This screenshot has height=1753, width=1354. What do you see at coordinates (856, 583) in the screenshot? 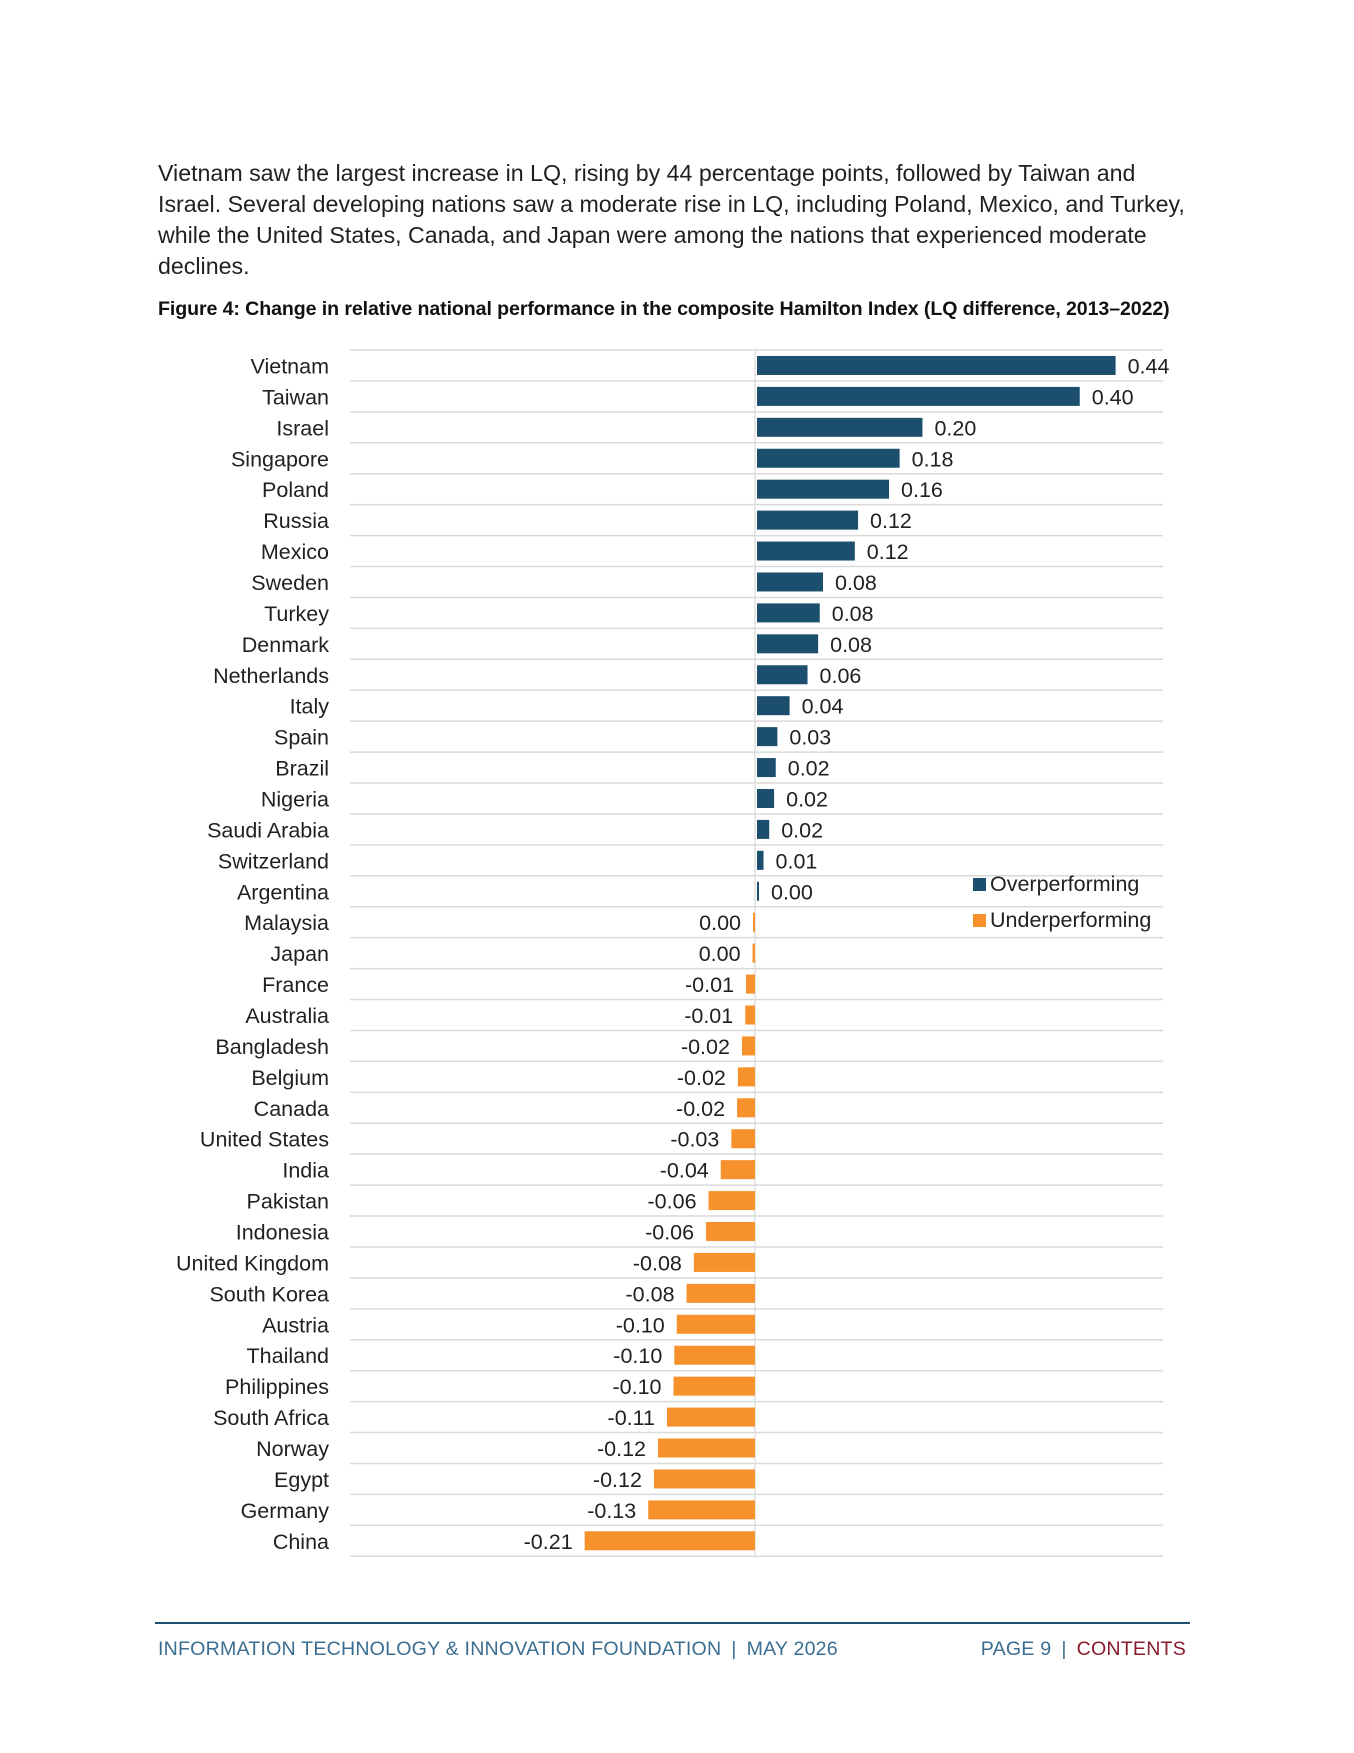
I see `data-label: 0.08` at bounding box center [856, 583].